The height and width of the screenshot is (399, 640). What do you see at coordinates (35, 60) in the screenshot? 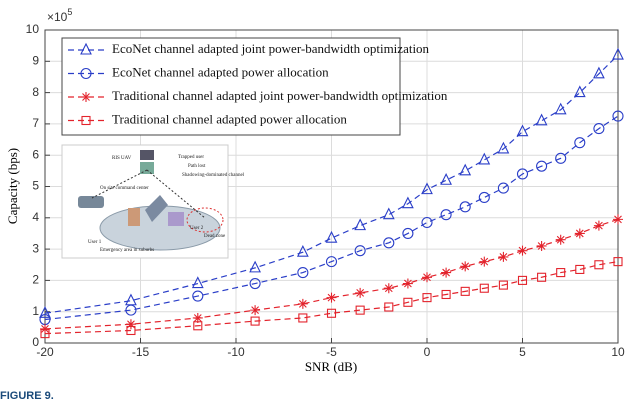
I see `y-tick-label: 9` at bounding box center [35, 60].